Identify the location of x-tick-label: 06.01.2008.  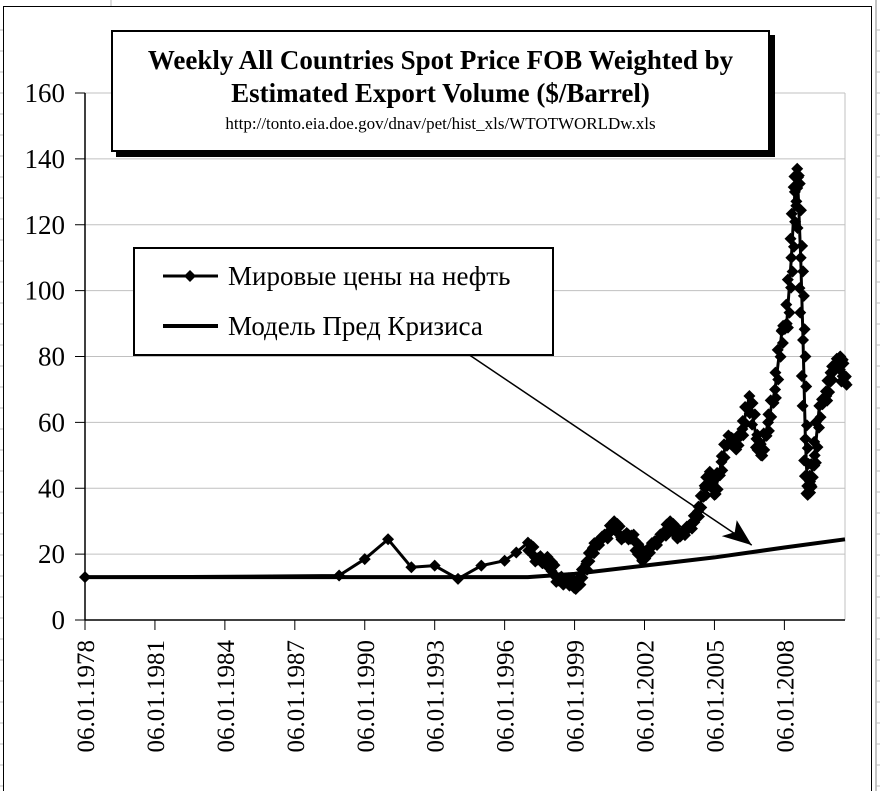
(785, 696).